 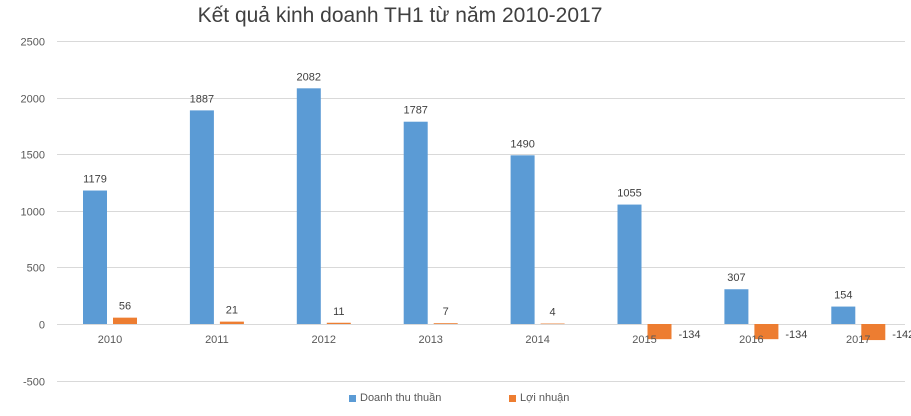 What do you see at coordinates (629, 194) in the screenshot?
I see `data-label: 1055` at bounding box center [629, 194].